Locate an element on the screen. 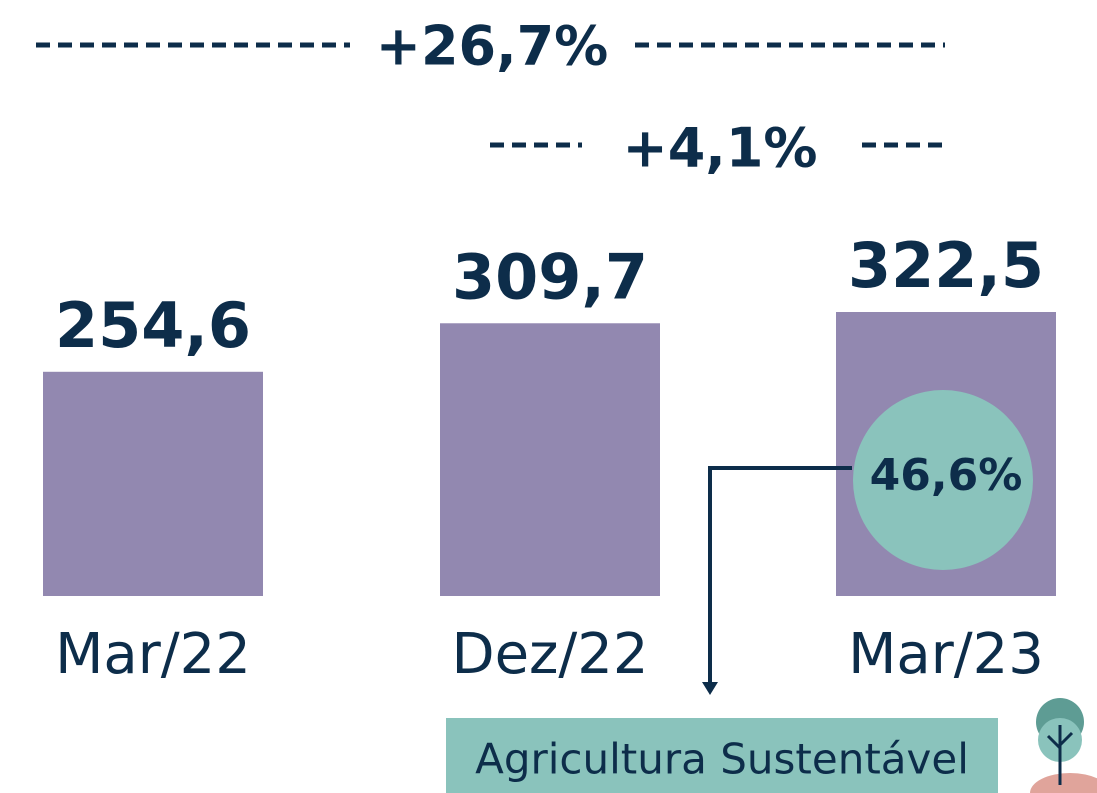 The image size is (1097, 793). label-box is located at coordinates (722, 755).